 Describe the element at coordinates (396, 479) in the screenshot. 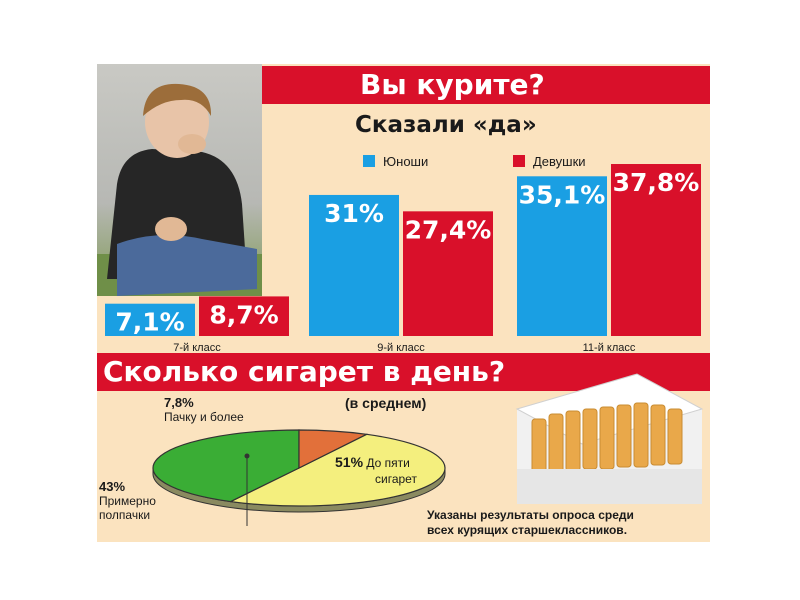

I see `pie-label-five-line2: сигарет` at that location.